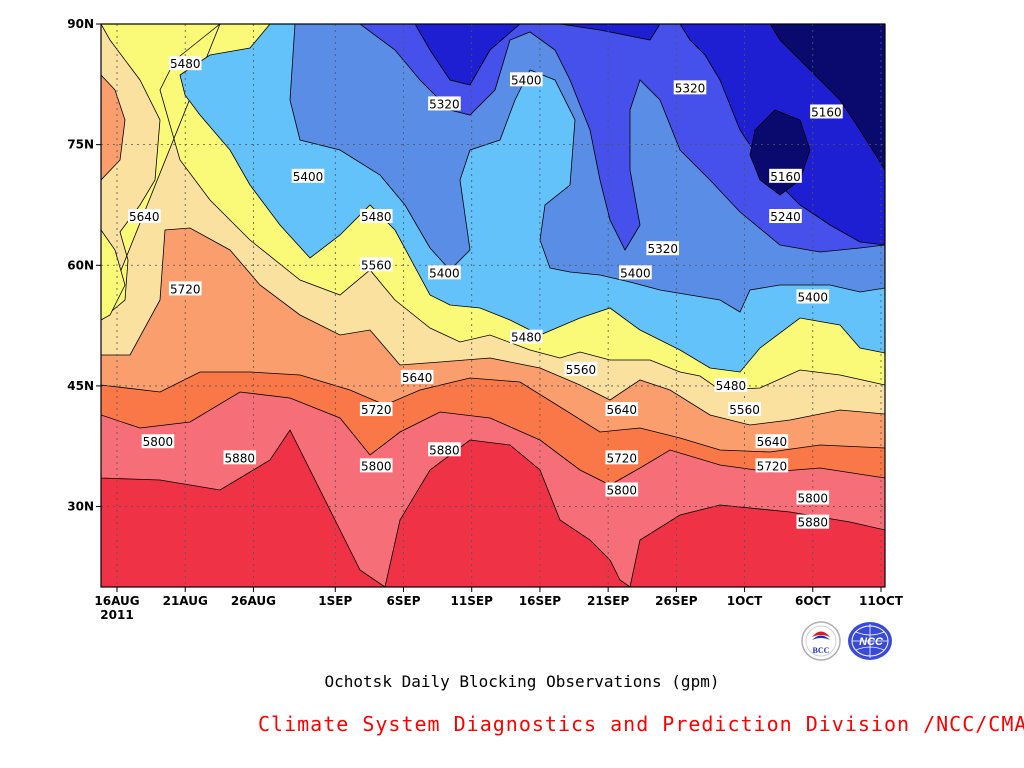 The image size is (1024, 768). What do you see at coordinates (745, 601) in the screenshot?
I see `x-tick-label: 1OCT` at bounding box center [745, 601].